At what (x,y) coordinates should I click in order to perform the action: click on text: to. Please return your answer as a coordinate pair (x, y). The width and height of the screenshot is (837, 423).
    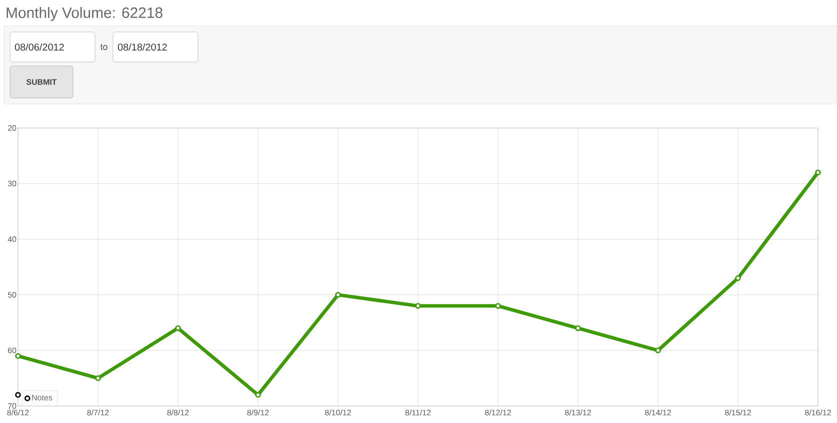
    Looking at the image, I should click on (104, 47).